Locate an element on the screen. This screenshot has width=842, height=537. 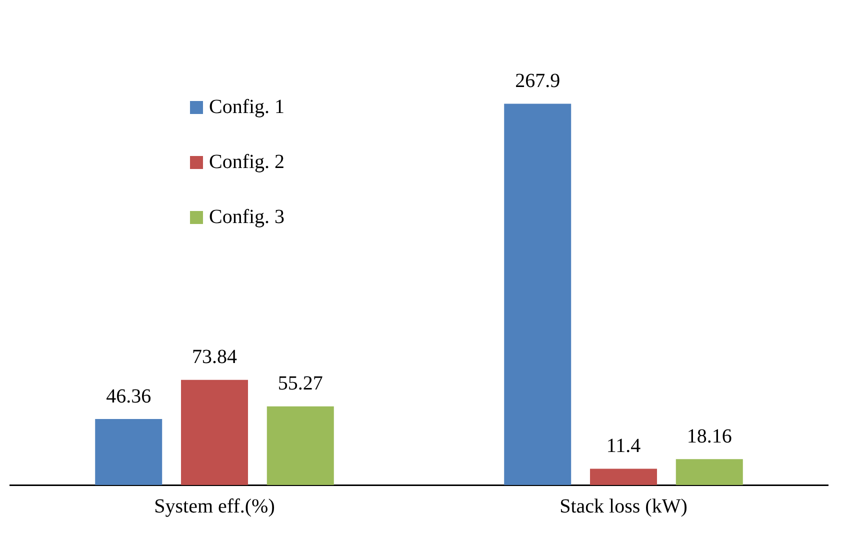
legend-label: Config. 3 is located at coordinates (247, 217).